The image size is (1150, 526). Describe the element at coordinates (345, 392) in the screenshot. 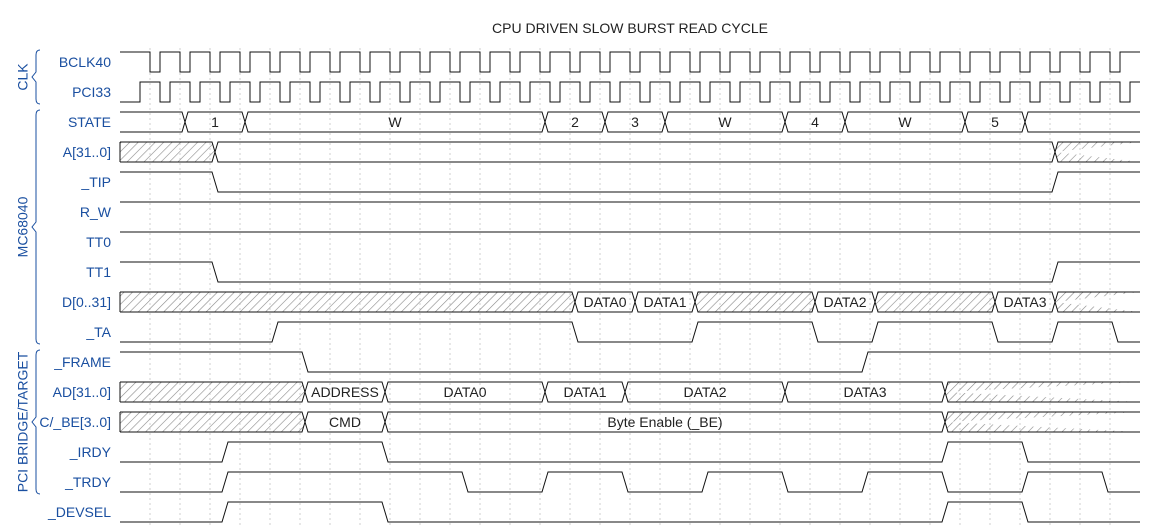

I see `bus-value-address: ADDRESS` at that location.